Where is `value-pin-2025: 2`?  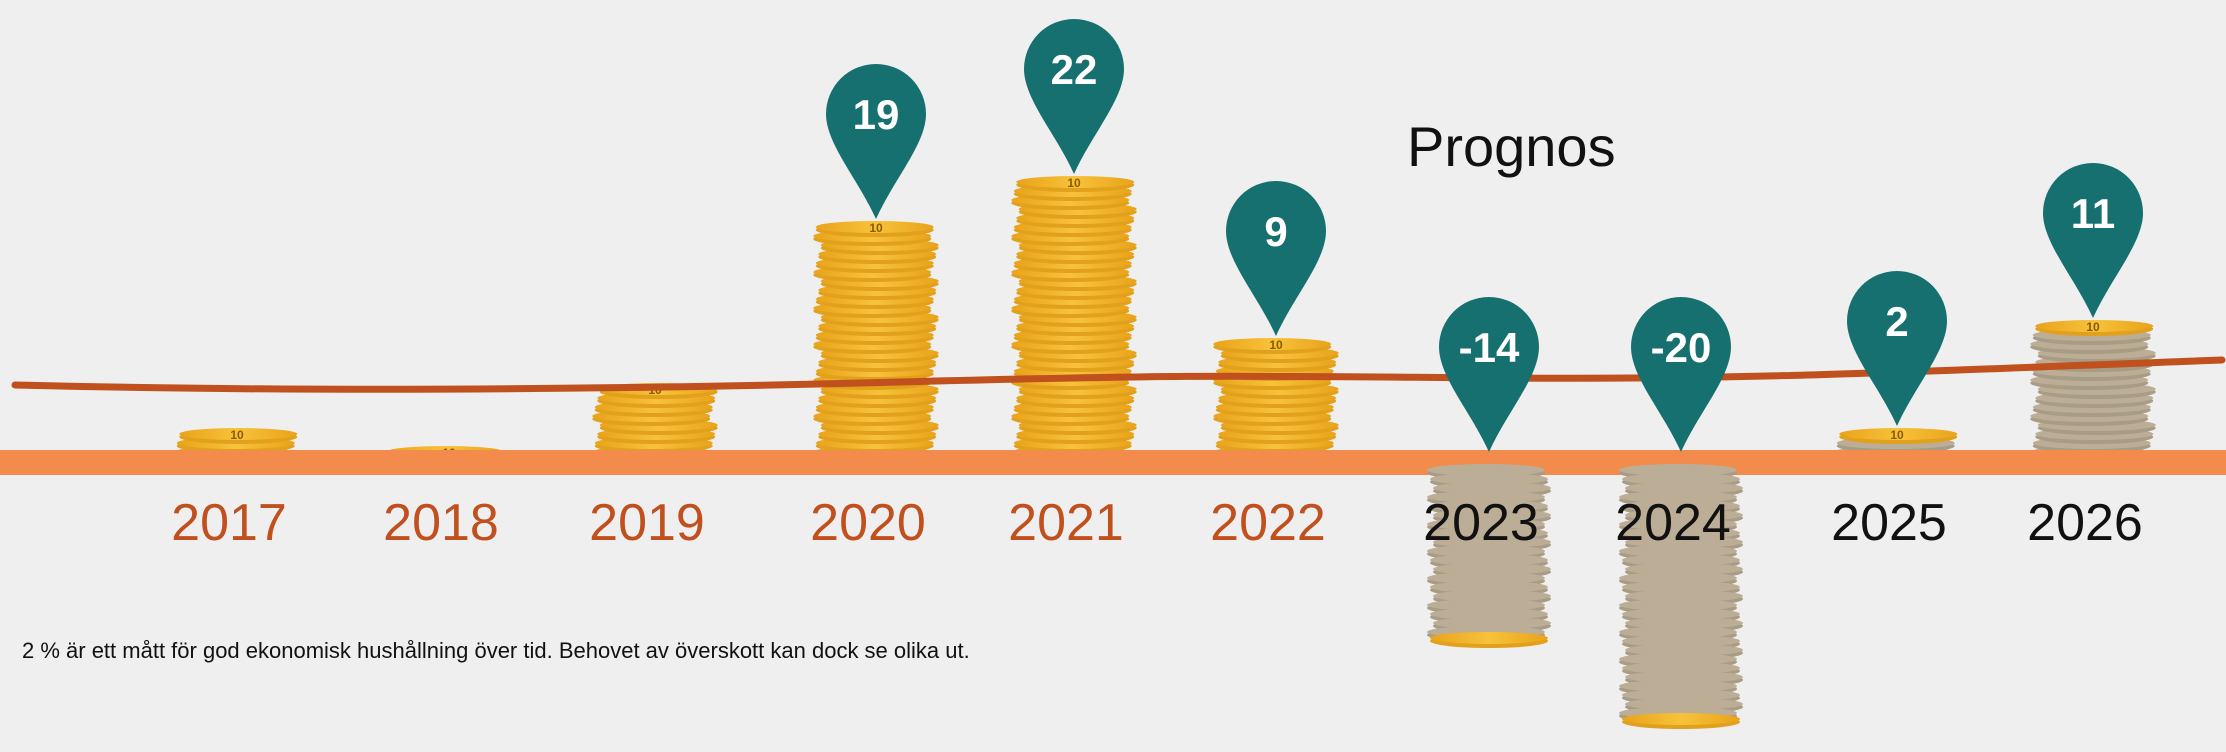
value-pin-2025: 2 is located at coordinates (1897, 348).